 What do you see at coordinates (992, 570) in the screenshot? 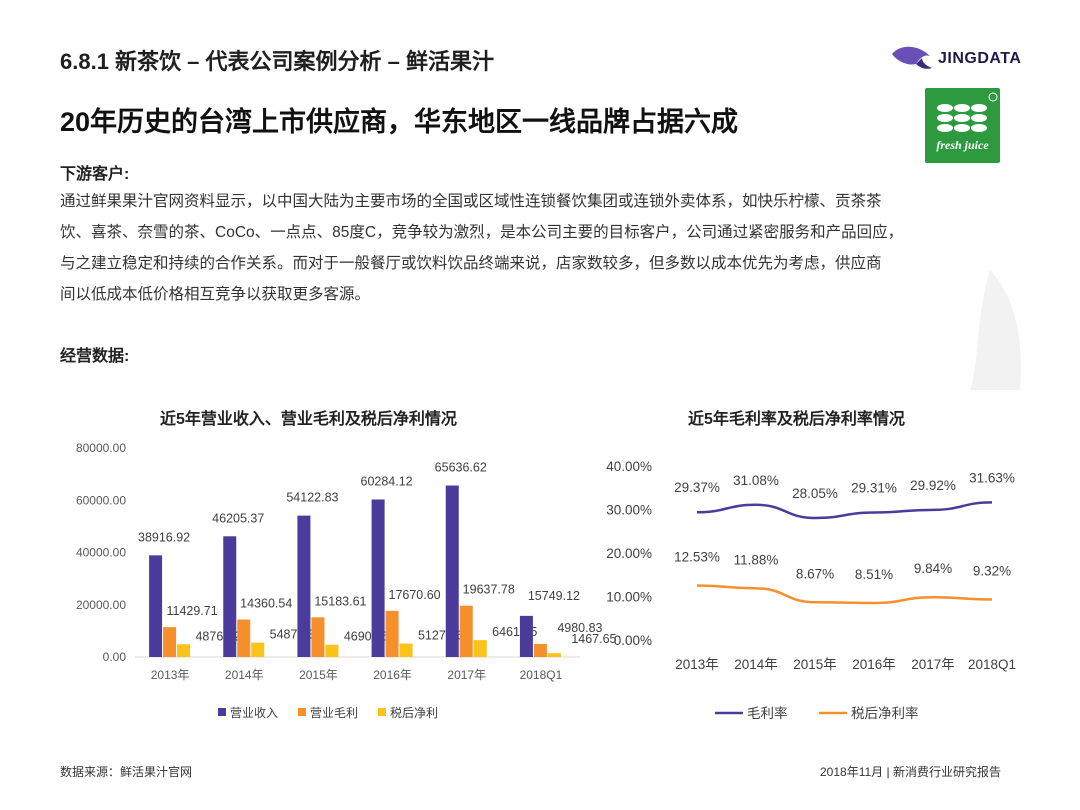
I see `data-label: 9.32%` at bounding box center [992, 570].